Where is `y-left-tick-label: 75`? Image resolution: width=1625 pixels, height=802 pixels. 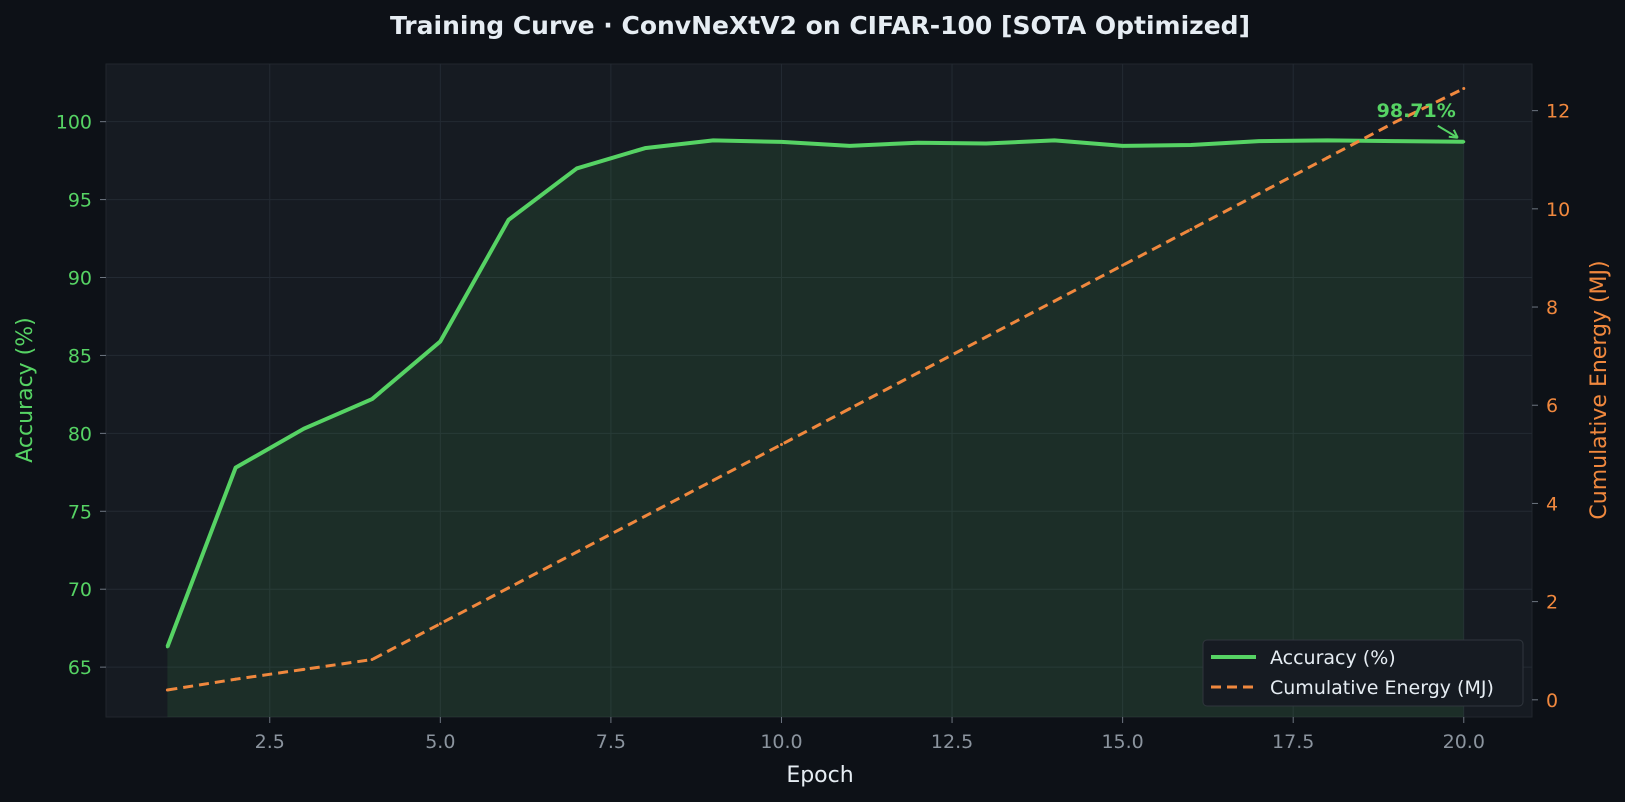 y-left-tick-label: 75 is located at coordinates (80, 512).